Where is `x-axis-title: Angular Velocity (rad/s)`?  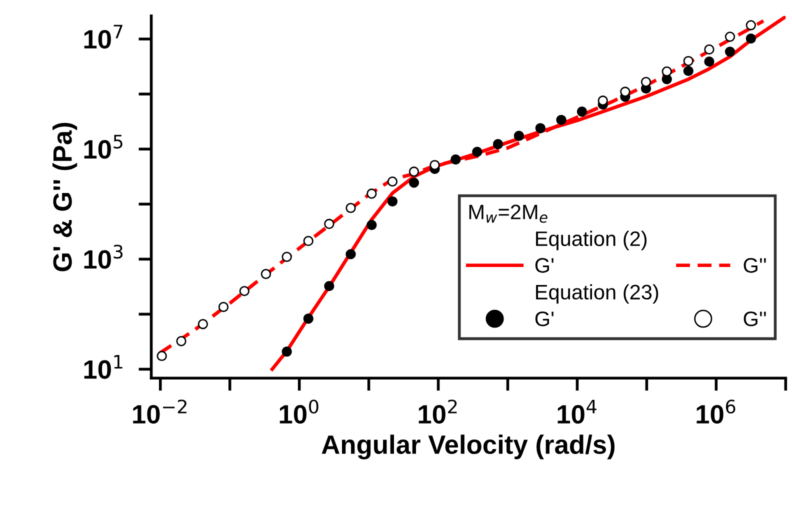
x-axis-title: Angular Velocity (rad/s) is located at coordinates (468, 447).